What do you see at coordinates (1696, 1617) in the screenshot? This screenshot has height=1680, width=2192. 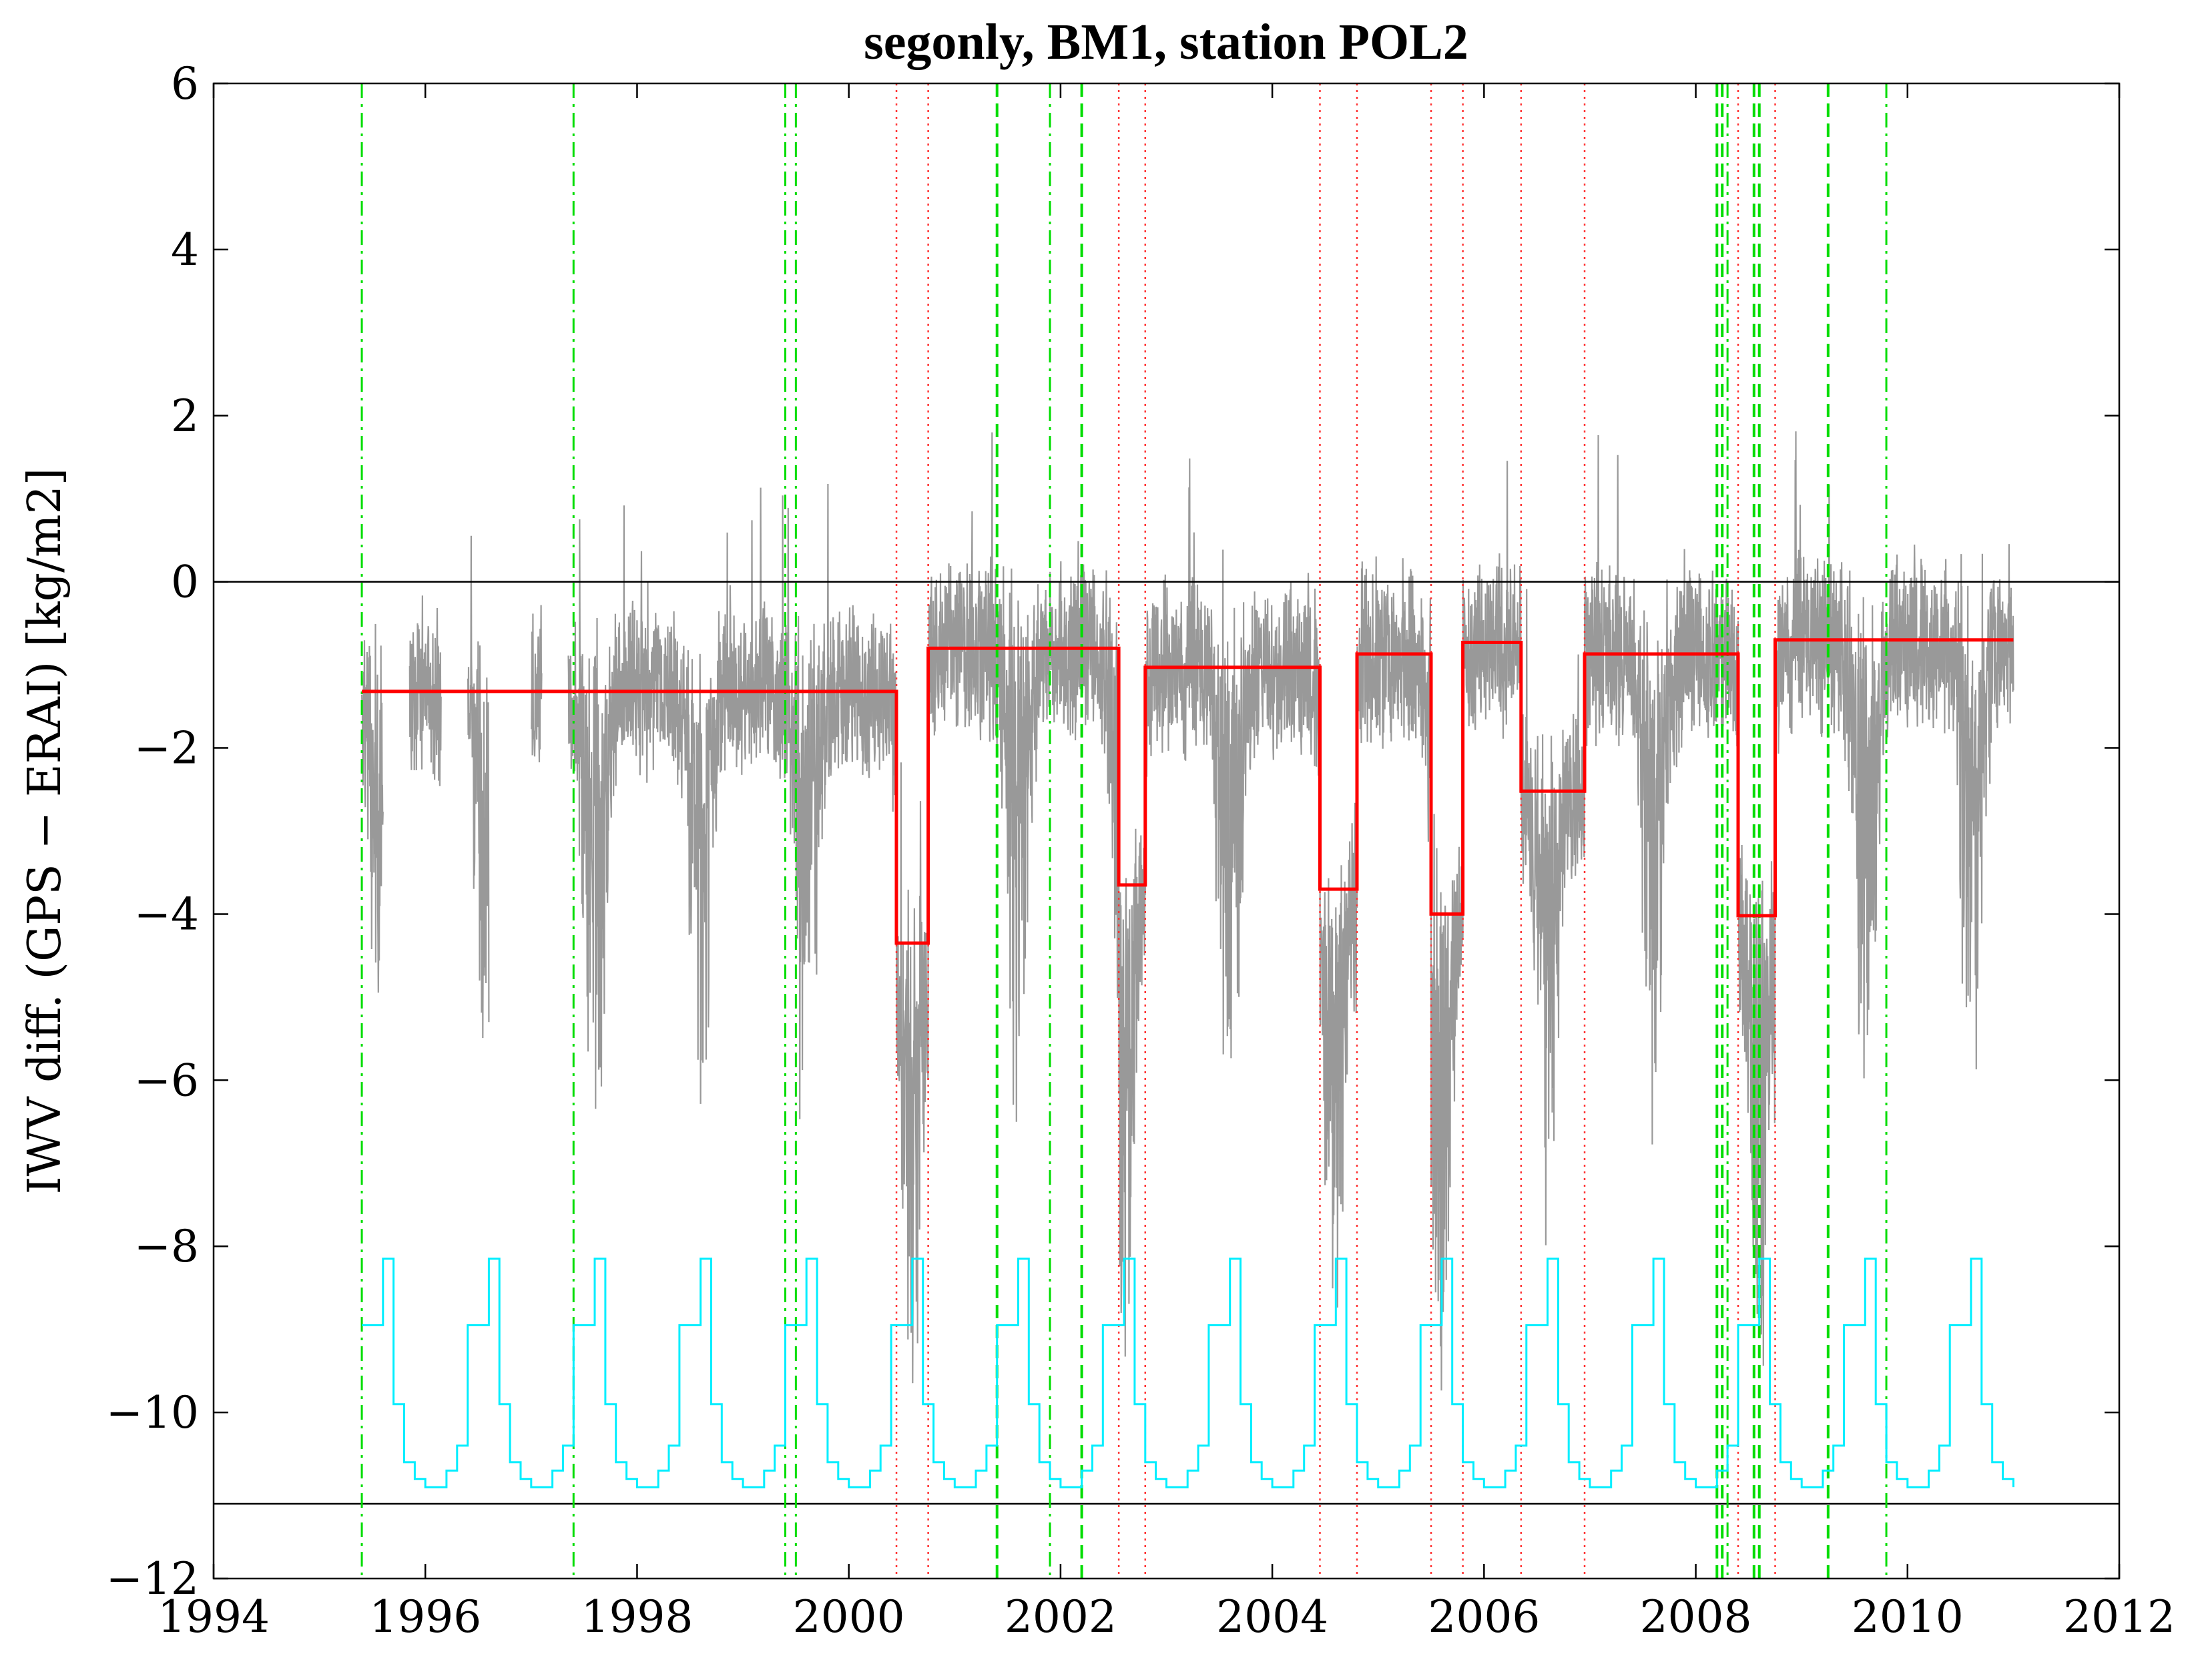 I see `x-tick-label-7: 2008` at bounding box center [1696, 1617].